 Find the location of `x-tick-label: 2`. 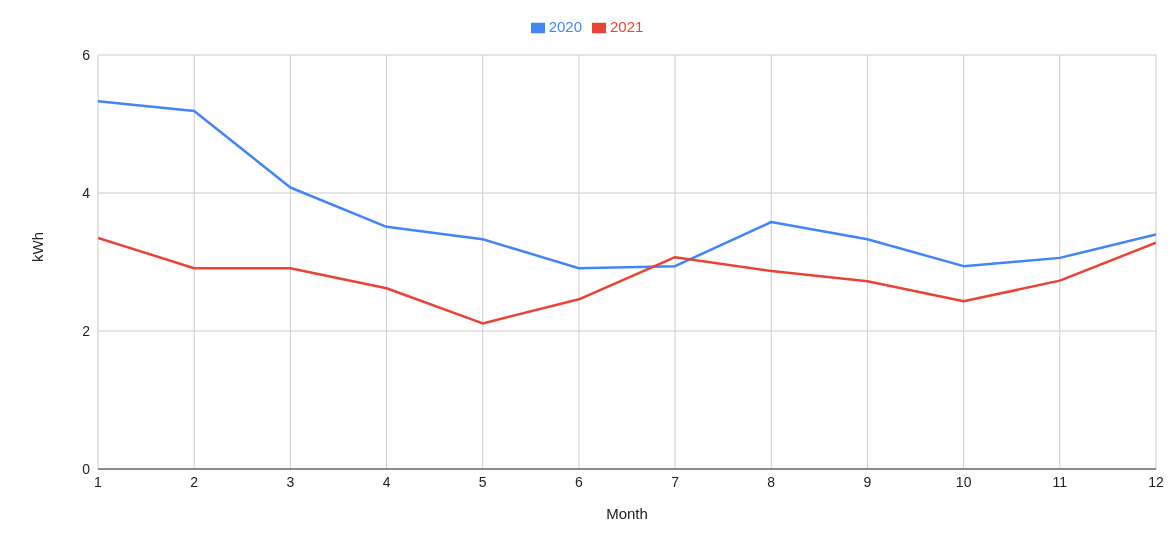

x-tick-label: 2 is located at coordinates (194, 481).